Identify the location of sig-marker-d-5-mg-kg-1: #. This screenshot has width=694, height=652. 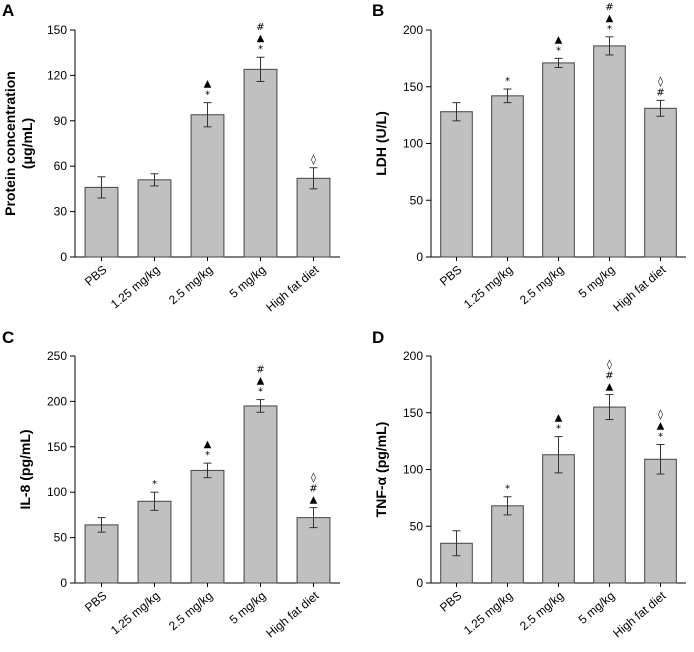
(609, 376).